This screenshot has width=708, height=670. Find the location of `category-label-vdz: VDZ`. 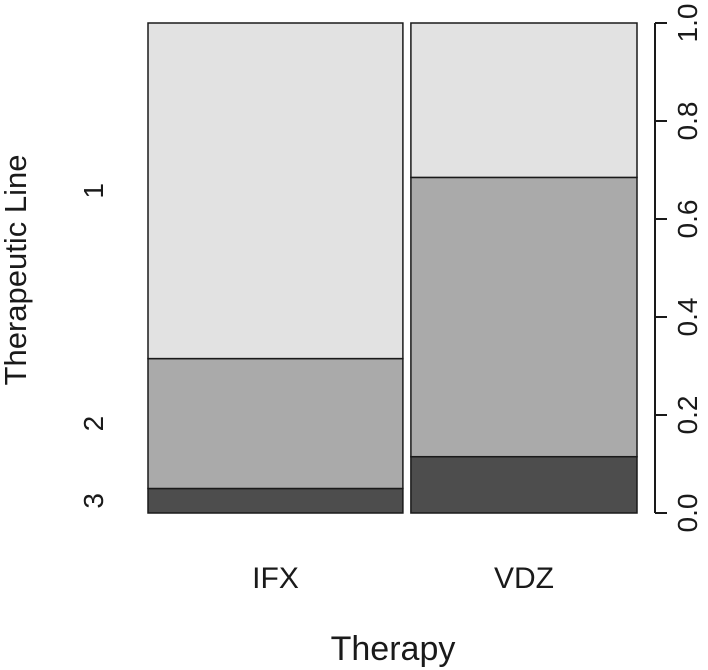

category-label-vdz: VDZ is located at coordinates (524, 578).